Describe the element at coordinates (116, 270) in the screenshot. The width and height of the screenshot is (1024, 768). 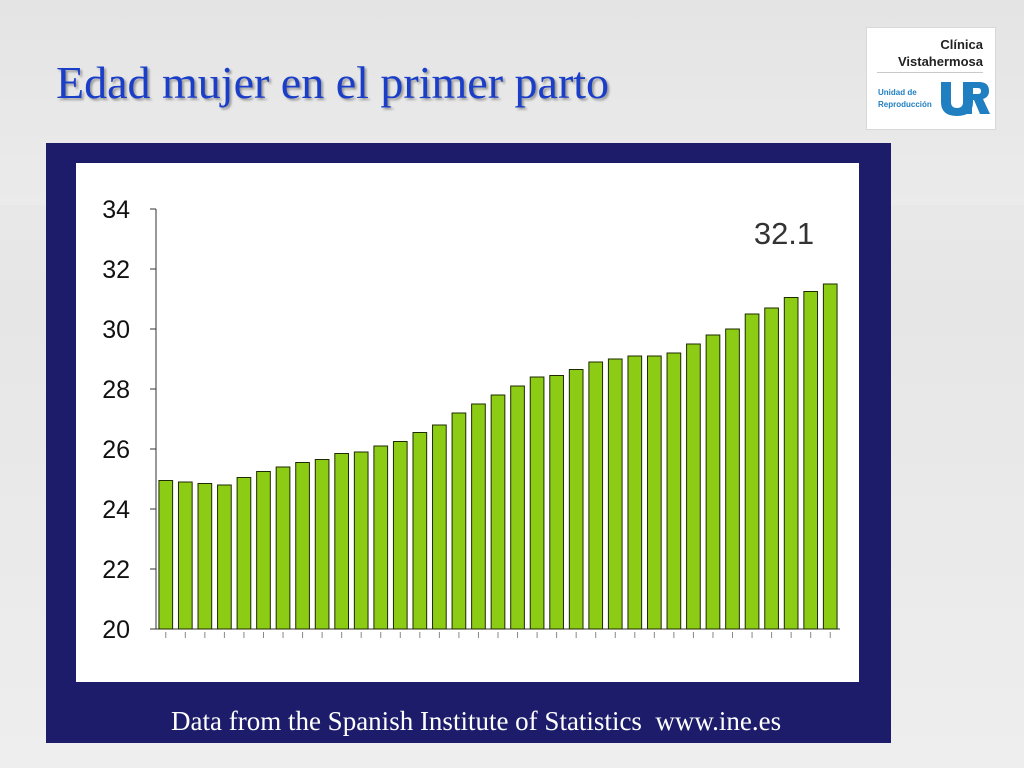
I see `y-tick-label: 32` at that location.